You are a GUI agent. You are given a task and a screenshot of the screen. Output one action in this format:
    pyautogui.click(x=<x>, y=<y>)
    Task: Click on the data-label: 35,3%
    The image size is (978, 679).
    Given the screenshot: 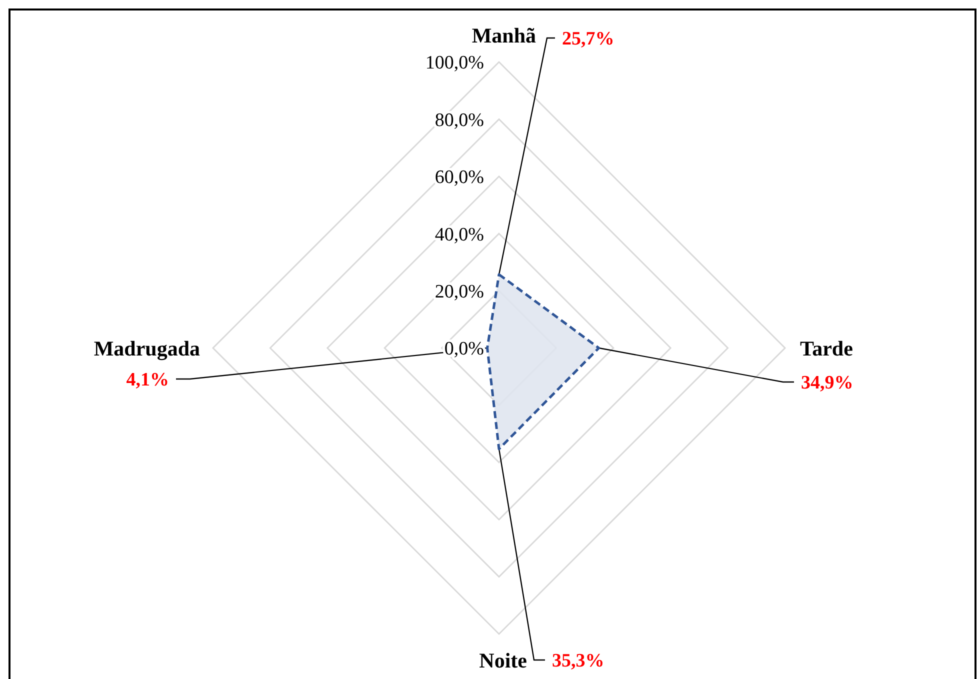 What is the action you would take?
    pyautogui.click(x=578, y=661)
    